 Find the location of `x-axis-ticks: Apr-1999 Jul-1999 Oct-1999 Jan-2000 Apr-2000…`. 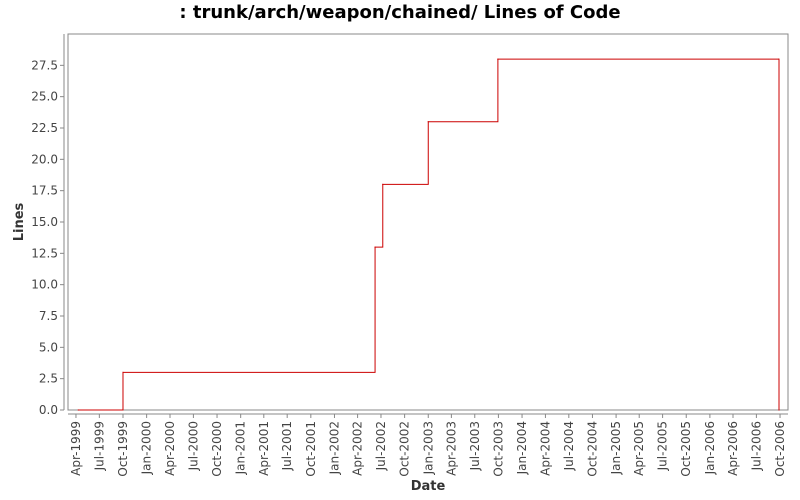

x-axis-ticks: Apr-1999 Jul-1999 Oct-1999 Jan-2000 Apr-2000… is located at coordinates (428, 445).